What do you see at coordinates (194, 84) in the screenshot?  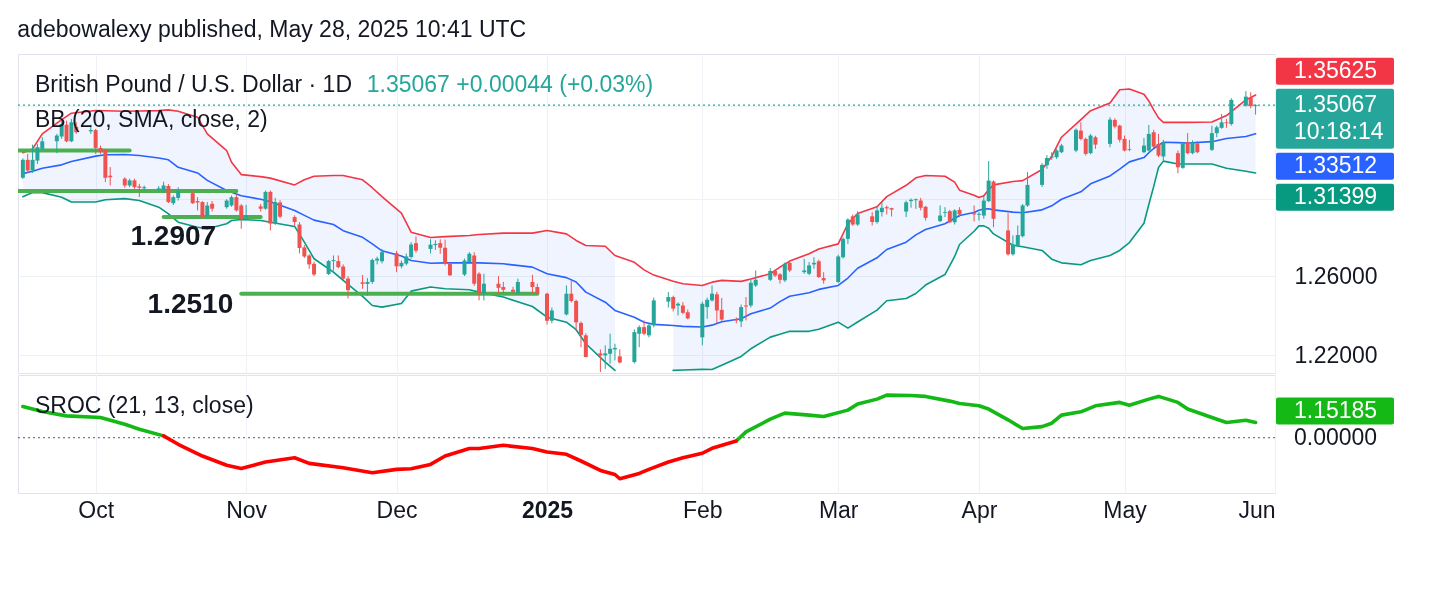 I see `text: British Pound / U.S. Dollar · 1D` at bounding box center [194, 84].